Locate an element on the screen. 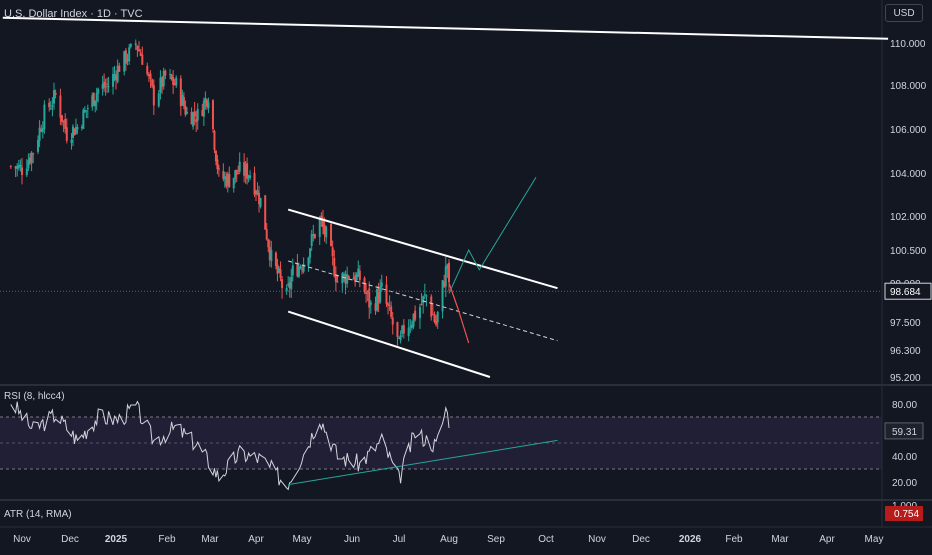 This screenshot has height=555, width=932. price-tick-label: 95.200 is located at coordinates (905, 378).